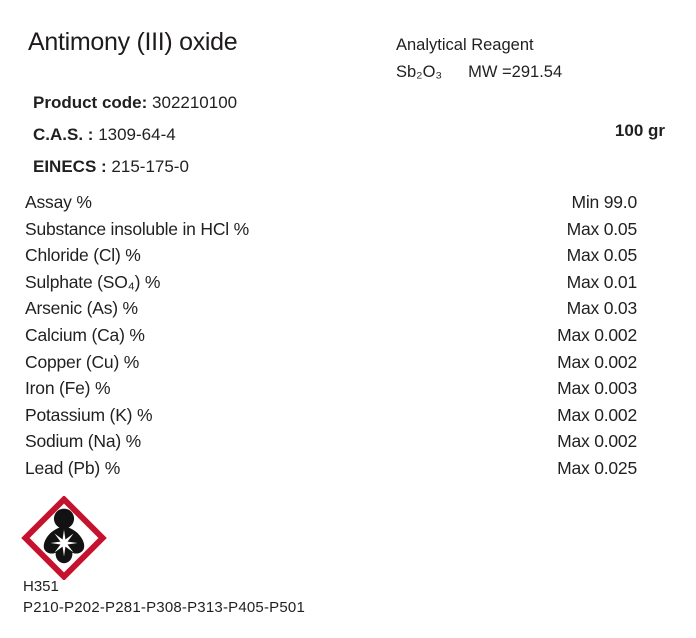 The height and width of the screenshot is (638, 696). Describe the element at coordinates (479, 59) in the screenshot. I see `reagent-grade-block: Analytical Reagent Sb₂O₃ MW =291.54` at that location.